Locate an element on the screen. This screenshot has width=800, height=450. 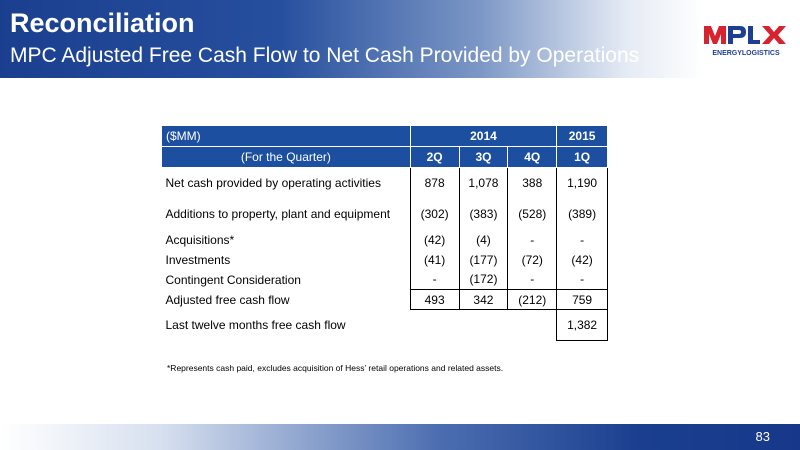
row-label: Acquisitions* is located at coordinates (200, 239).